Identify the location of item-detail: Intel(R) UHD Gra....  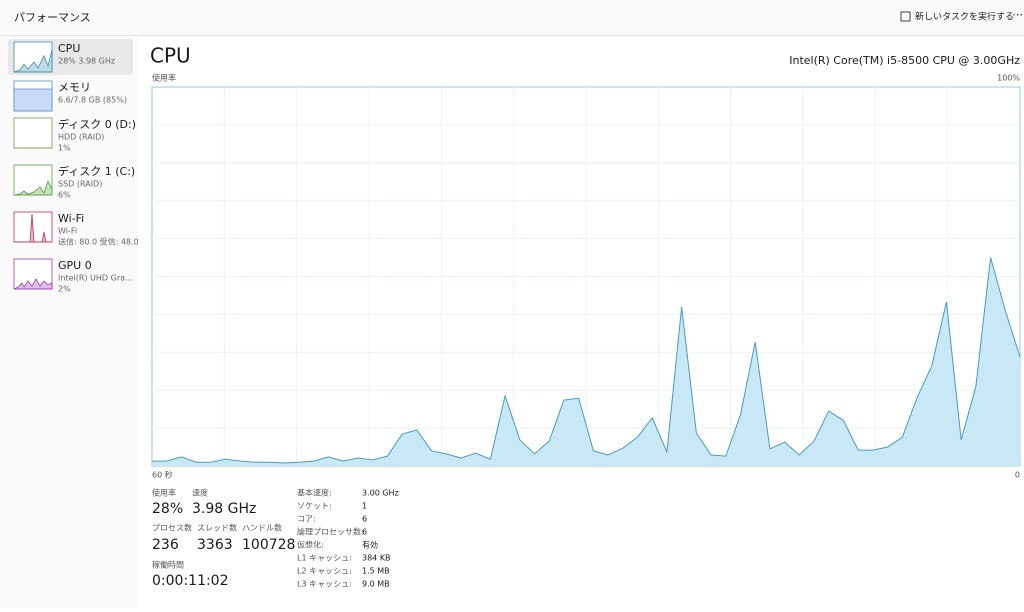
(95, 278).